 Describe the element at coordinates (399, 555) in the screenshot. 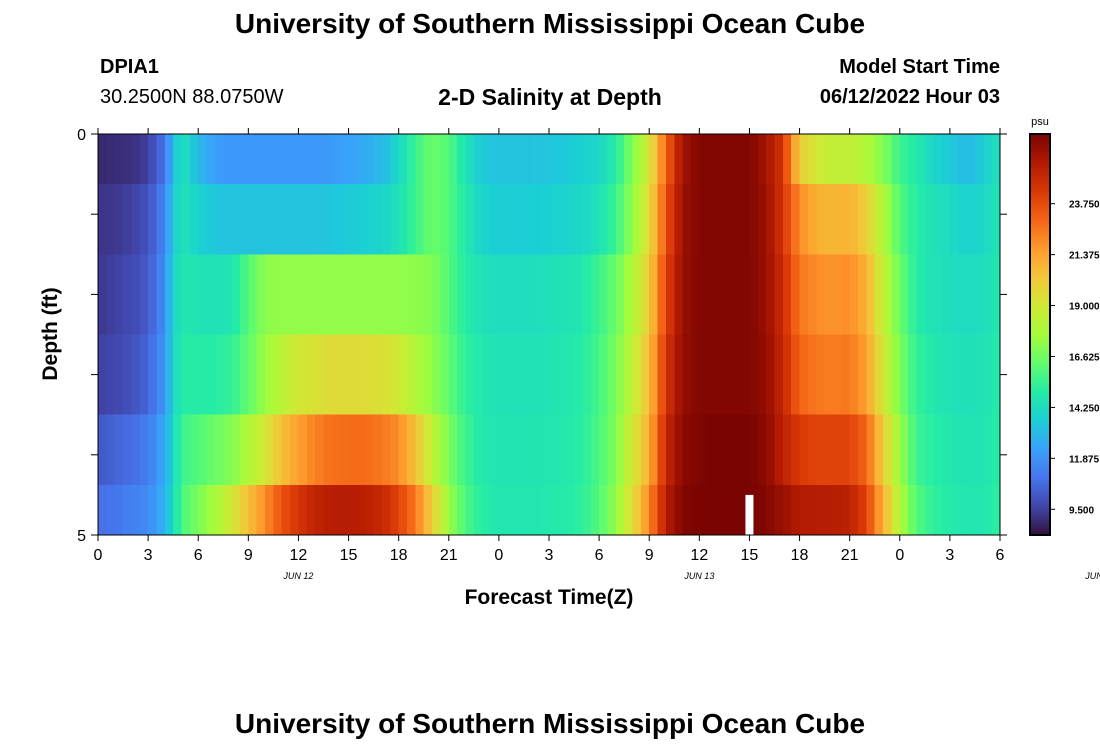

I see `x-tick-label: 18` at that location.